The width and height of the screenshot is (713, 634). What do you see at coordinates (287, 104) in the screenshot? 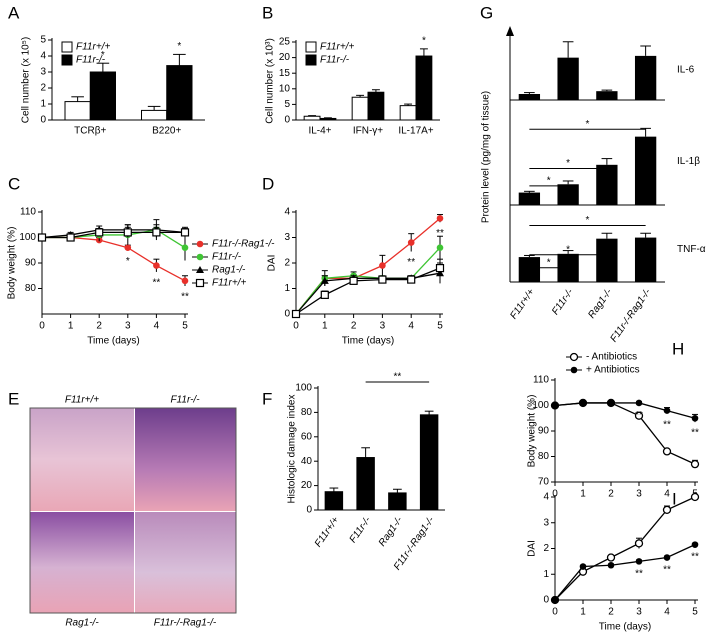
I see `y-tick-label: 5` at bounding box center [287, 104].